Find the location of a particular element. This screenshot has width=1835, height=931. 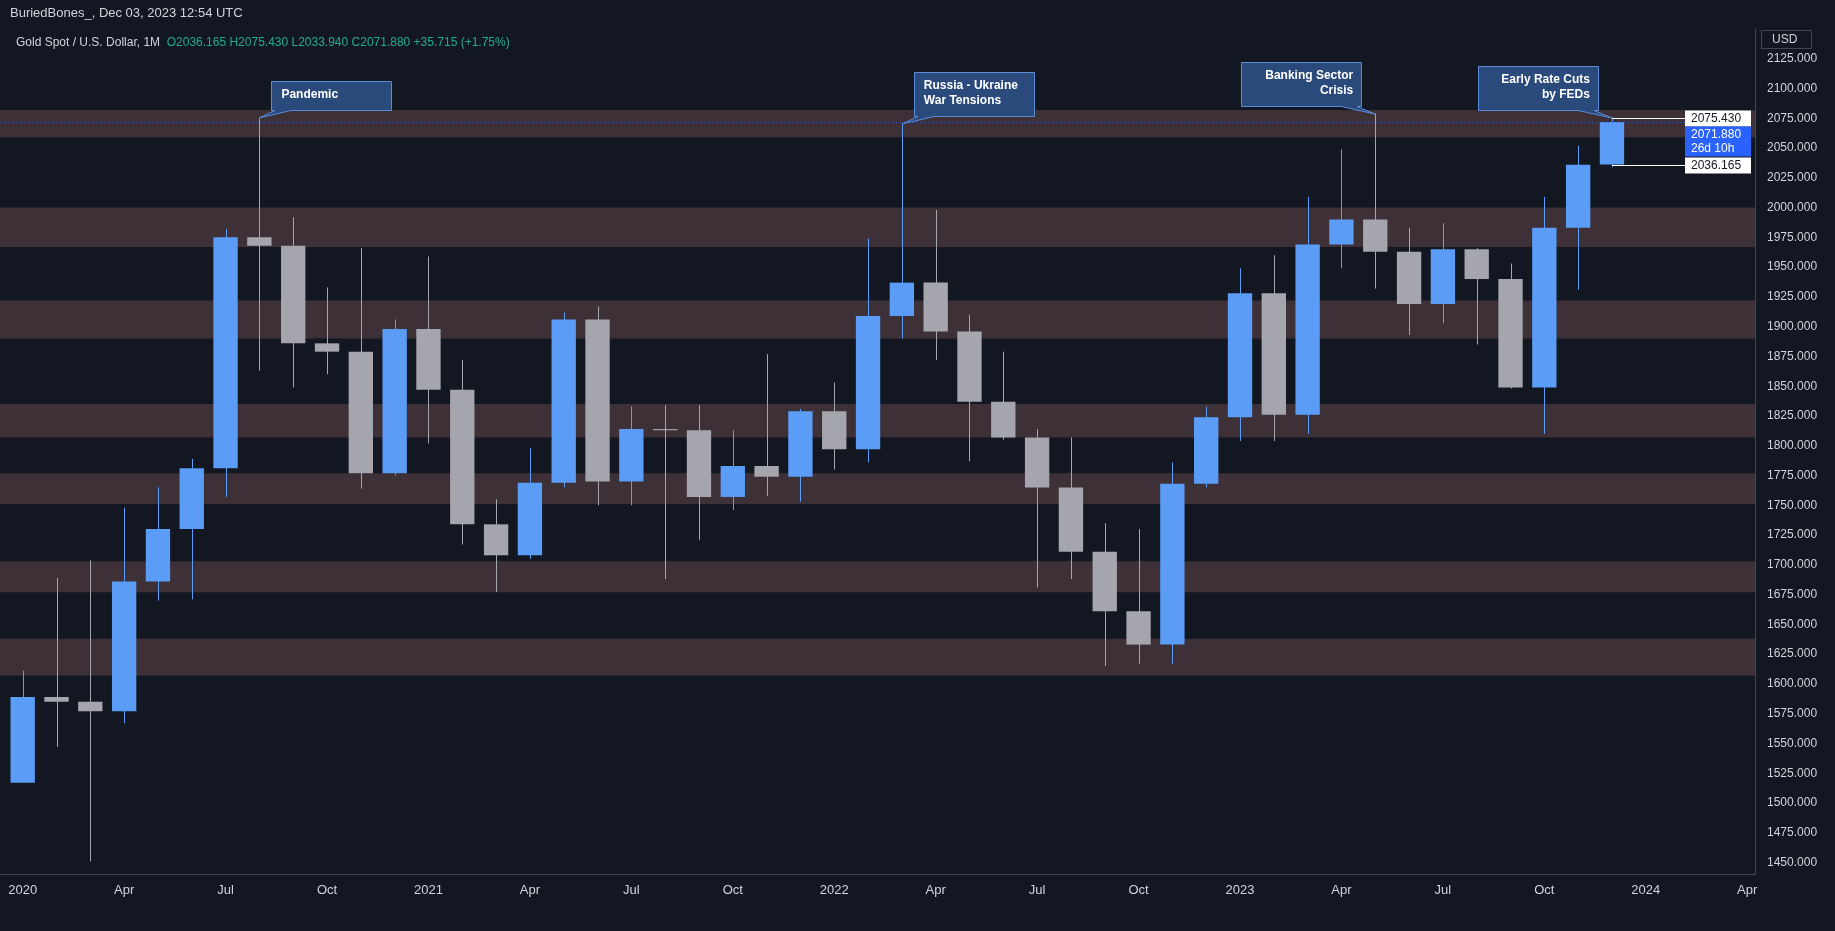

x-tick-label: 2022 is located at coordinates (834, 889).